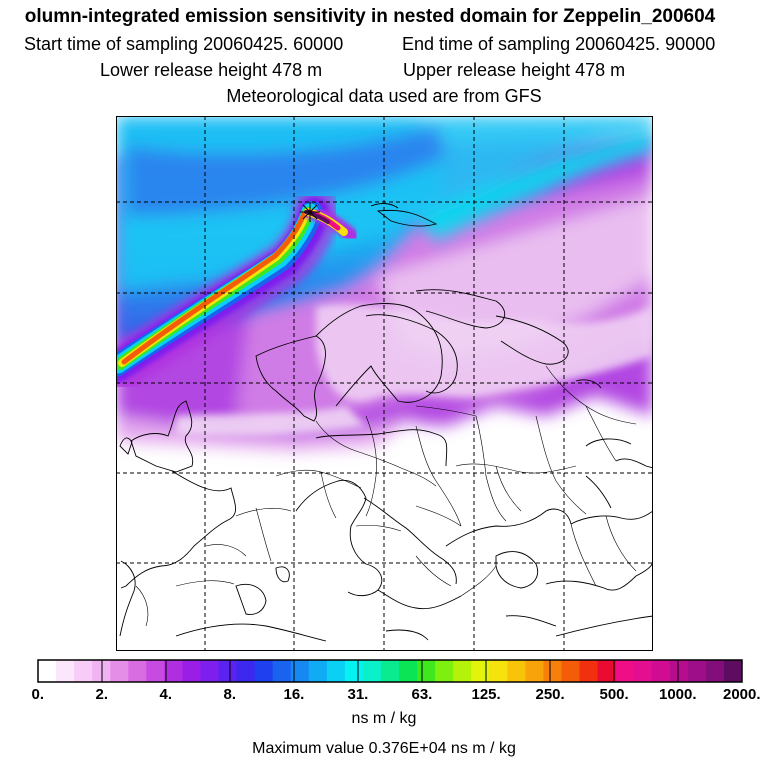  What do you see at coordinates (230, 694) in the screenshot?
I see `colorbar-tick-label: 8.` at bounding box center [230, 694].